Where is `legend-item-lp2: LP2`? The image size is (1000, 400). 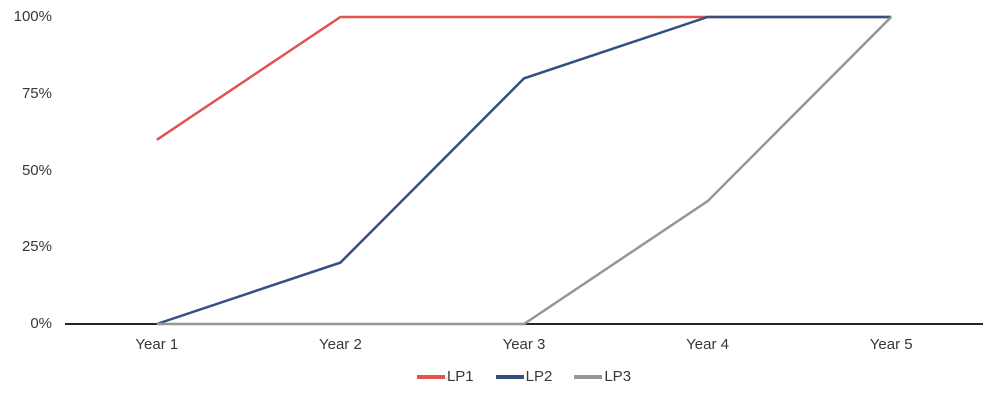
legend-item-lp2: LP2 is located at coordinates (524, 376).